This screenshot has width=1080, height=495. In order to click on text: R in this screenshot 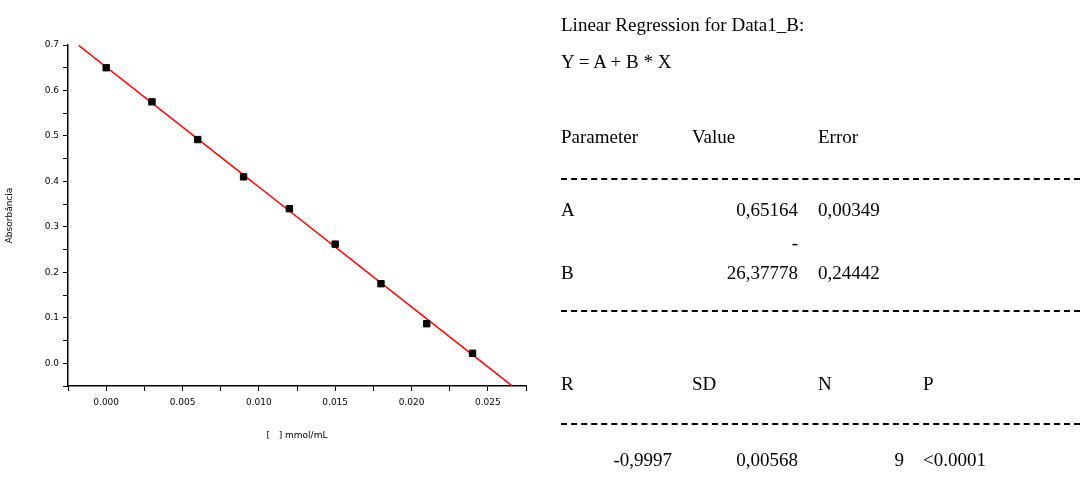, I will do `click(567, 384)`.